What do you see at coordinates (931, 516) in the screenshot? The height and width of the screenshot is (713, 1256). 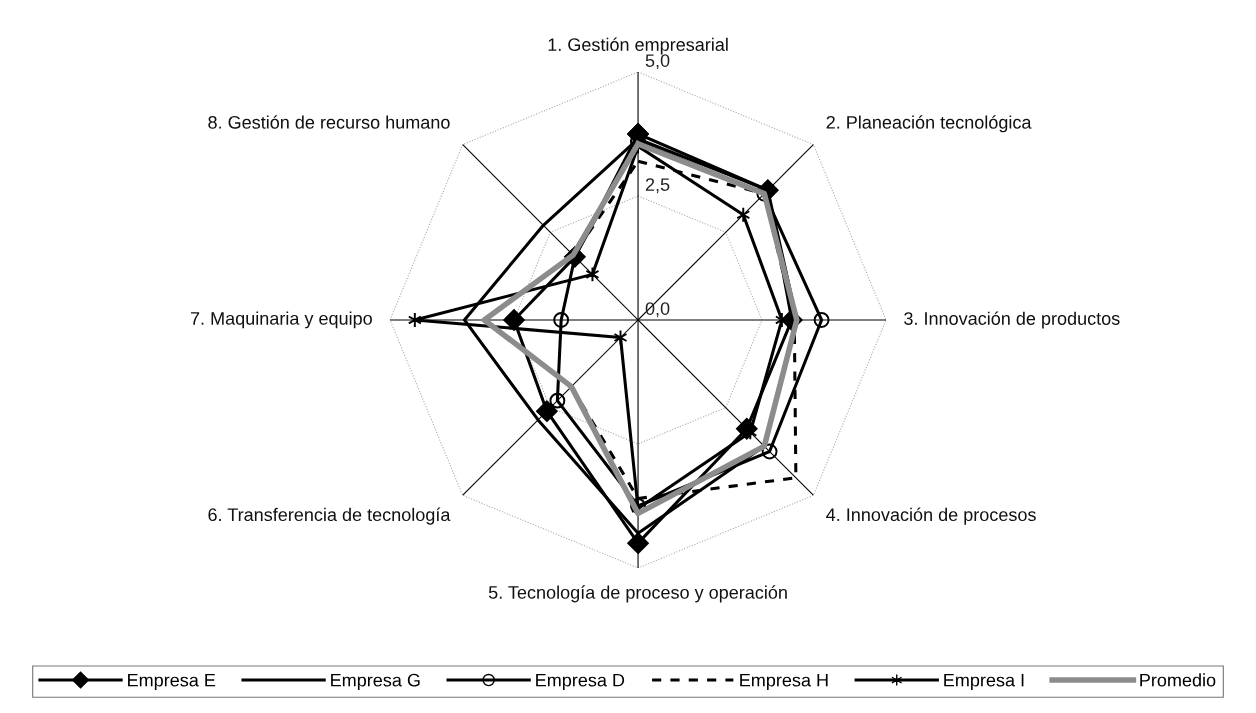 I see `spoke-label: 4. Innovación de procesos` at bounding box center [931, 516].